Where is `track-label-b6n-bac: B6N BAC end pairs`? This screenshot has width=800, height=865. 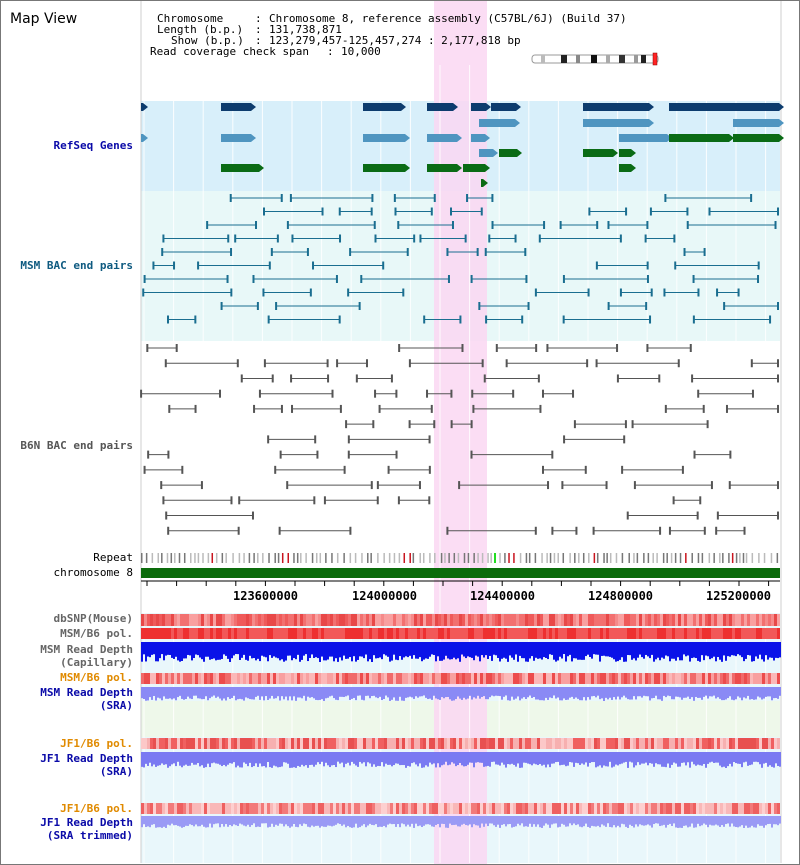 track-label-b6n-bac: B6N BAC end pairs is located at coordinates (76, 445).